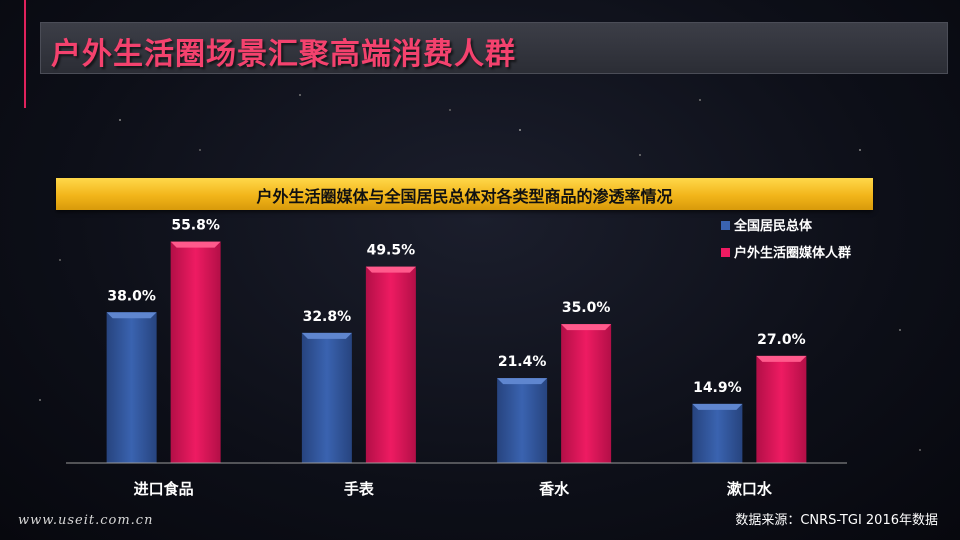  What do you see at coordinates (86, 520) in the screenshot?
I see `watermark: www.useit.com.cn` at bounding box center [86, 520].